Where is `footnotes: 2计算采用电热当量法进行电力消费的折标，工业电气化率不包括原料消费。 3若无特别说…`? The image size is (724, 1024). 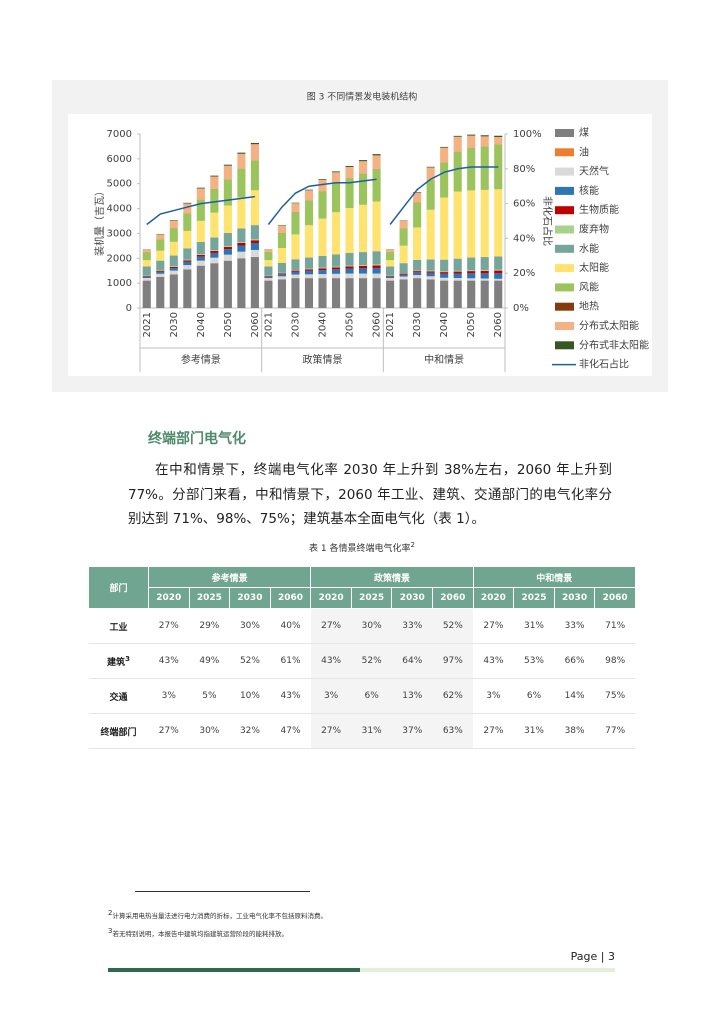 footnotes: 2计算采用电热当量法进行电力消费的折标，工业电气化率不包括原料消费。 3若无特别说… is located at coordinates (217, 924).